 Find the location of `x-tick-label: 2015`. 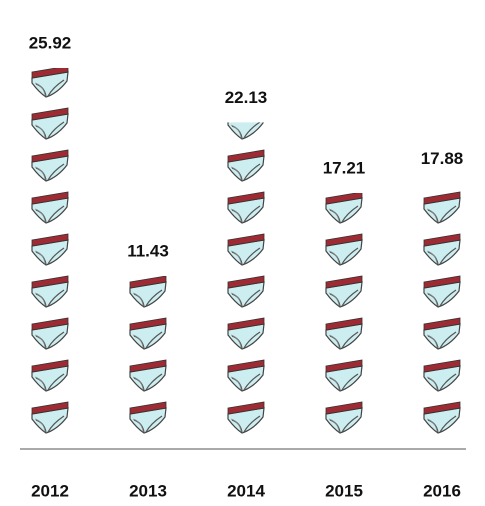

x-tick-label: 2015 is located at coordinates (344, 490).